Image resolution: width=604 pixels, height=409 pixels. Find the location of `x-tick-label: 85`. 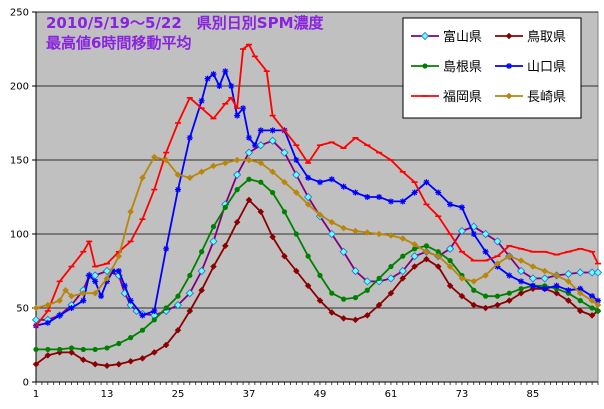

x-tick-label: 85 is located at coordinates (533, 394).